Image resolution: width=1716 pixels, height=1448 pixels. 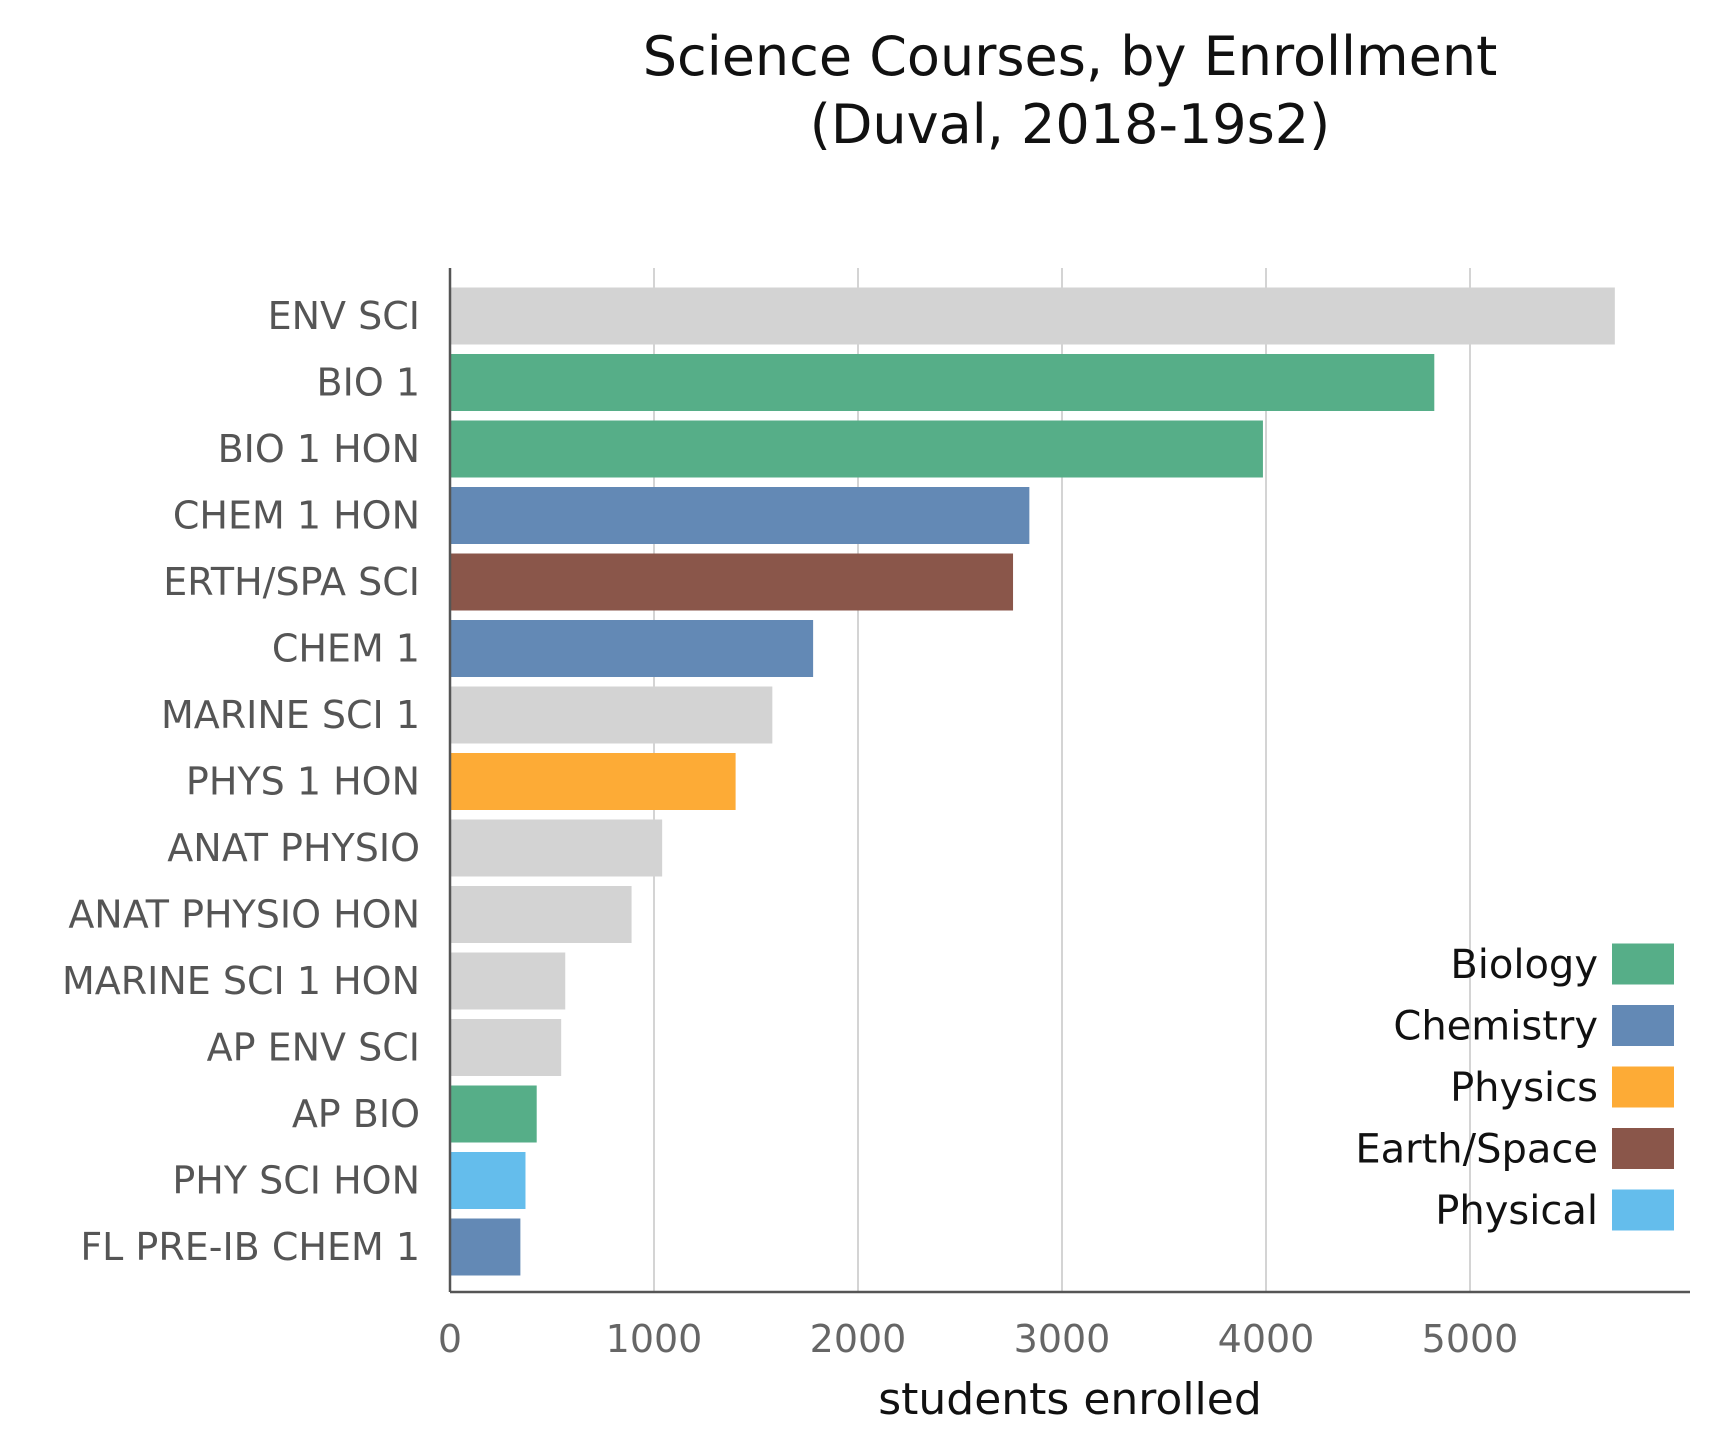 What do you see at coordinates (508, 981) in the screenshot?
I see `bar-marine-sci-1-hon` at bounding box center [508, 981].